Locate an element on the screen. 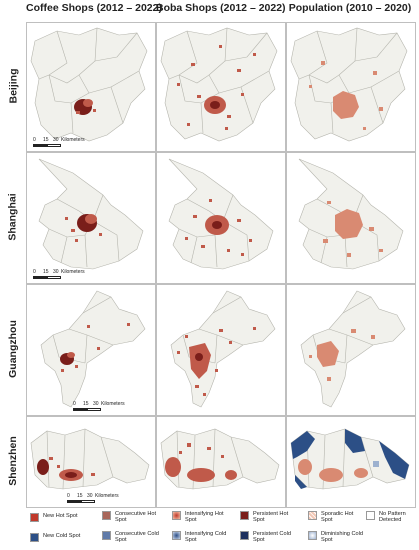 The height and width of the screenshot is (550, 419). legend-consecutive-cold: Consecutive Cold Spot is located at coordinates (132, 537).